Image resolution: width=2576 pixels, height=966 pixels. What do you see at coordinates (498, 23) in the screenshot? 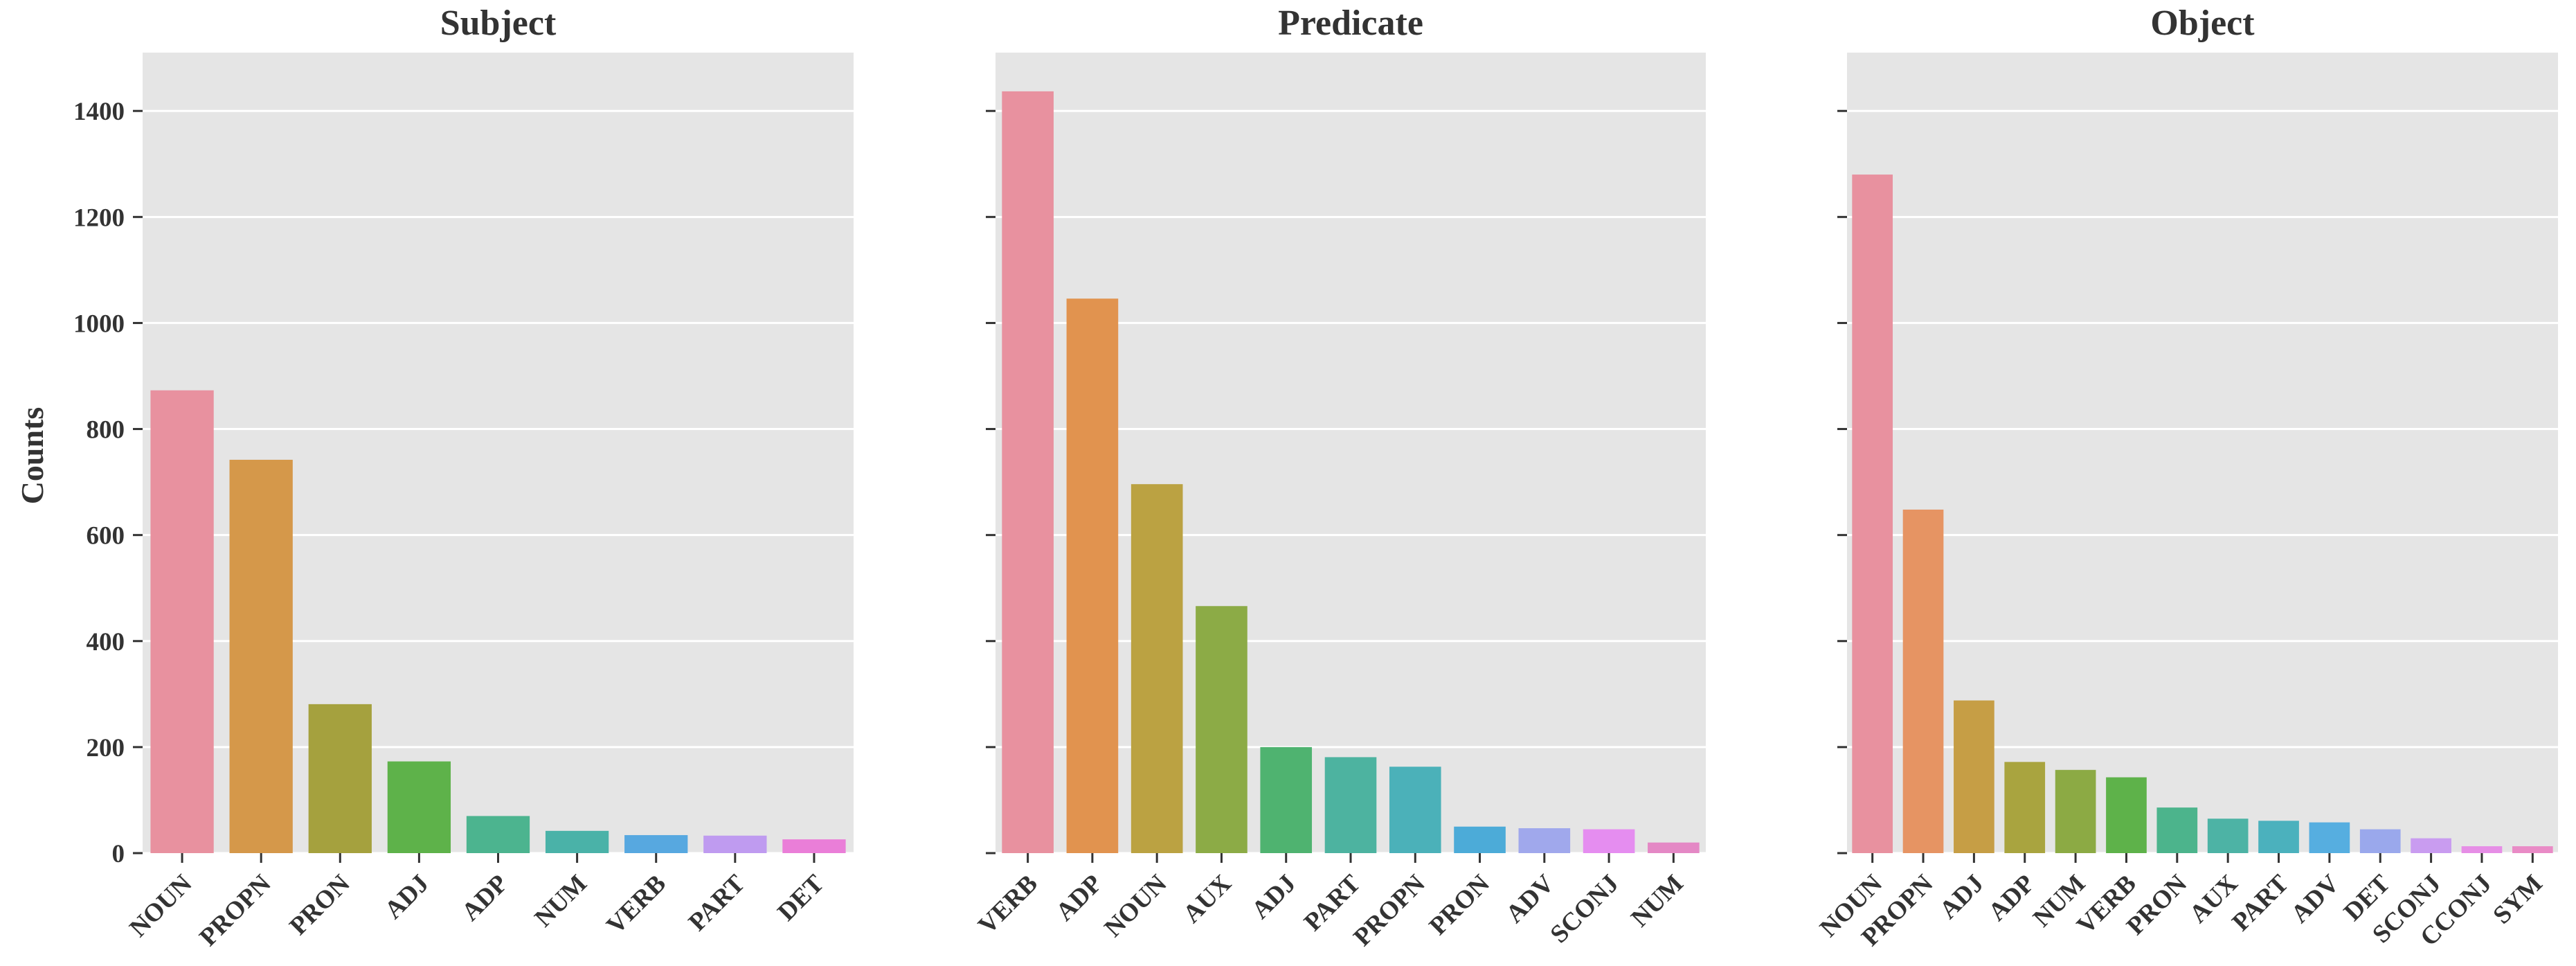
I see `chart-title: Subject` at bounding box center [498, 23].